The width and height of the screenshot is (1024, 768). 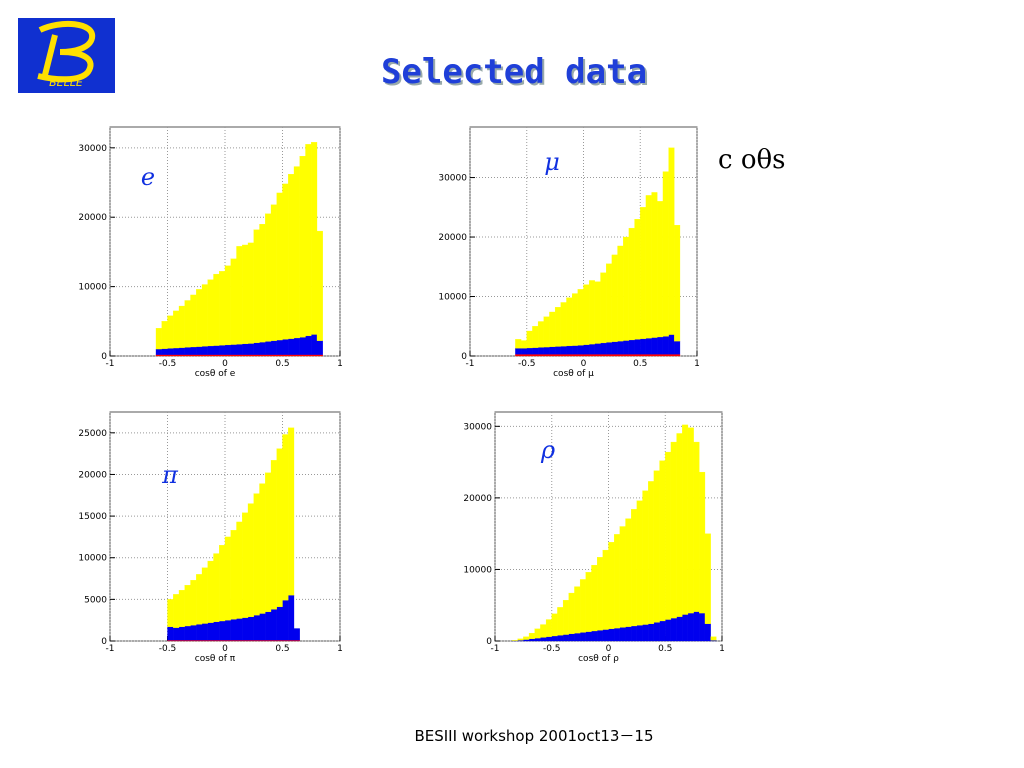 What do you see at coordinates (92, 559) in the screenshot?
I see `y-tick-label: 10000` at bounding box center [92, 559].